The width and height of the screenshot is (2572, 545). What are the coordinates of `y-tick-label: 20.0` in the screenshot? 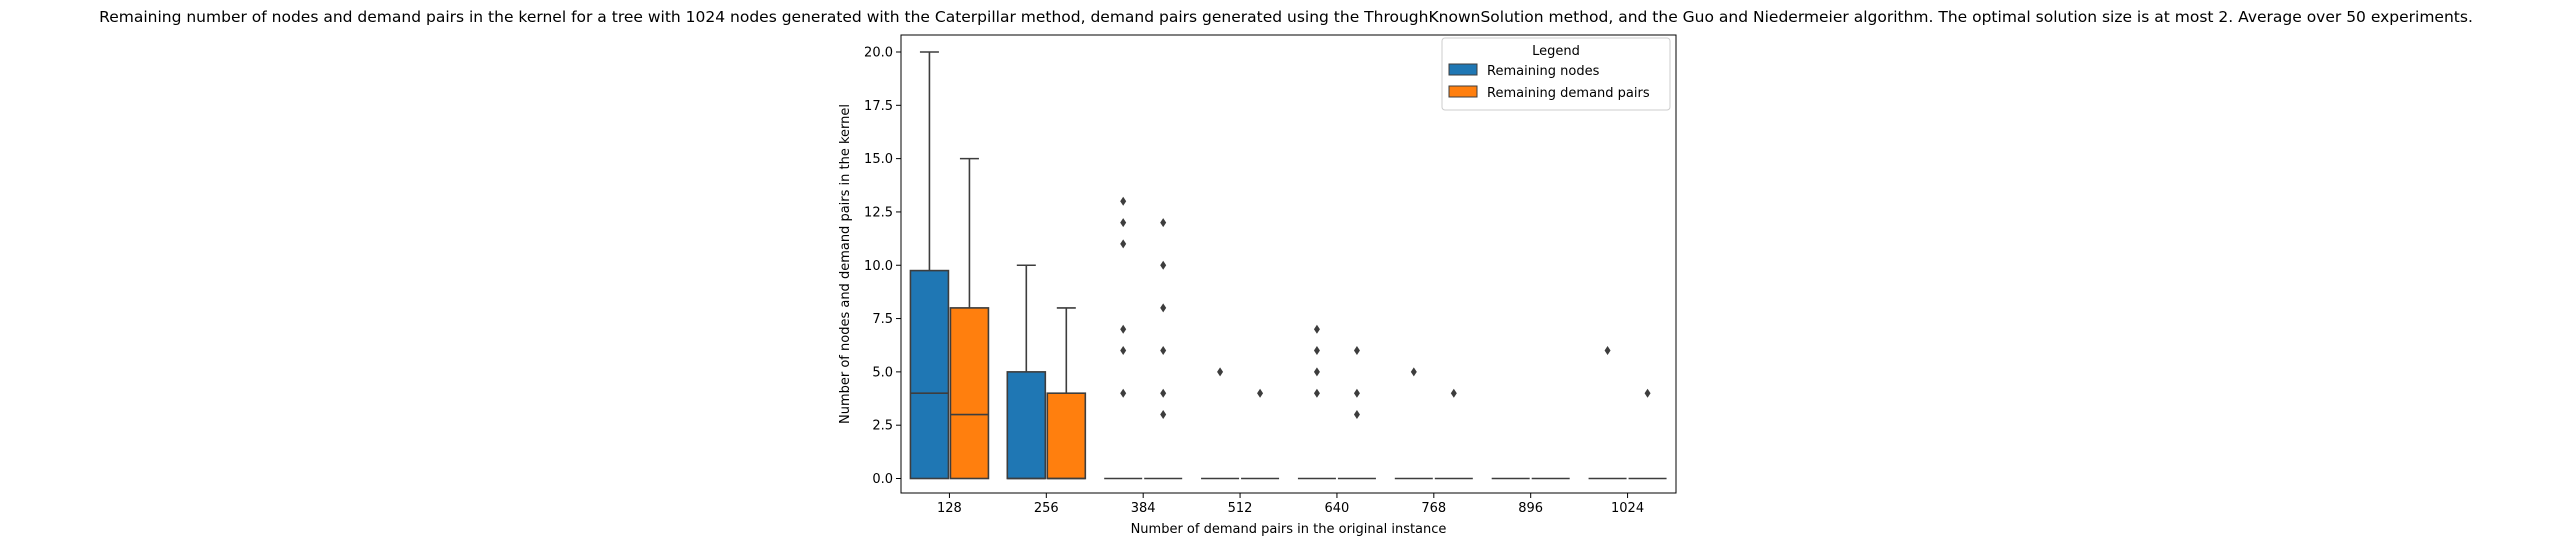 It's located at (878, 53).